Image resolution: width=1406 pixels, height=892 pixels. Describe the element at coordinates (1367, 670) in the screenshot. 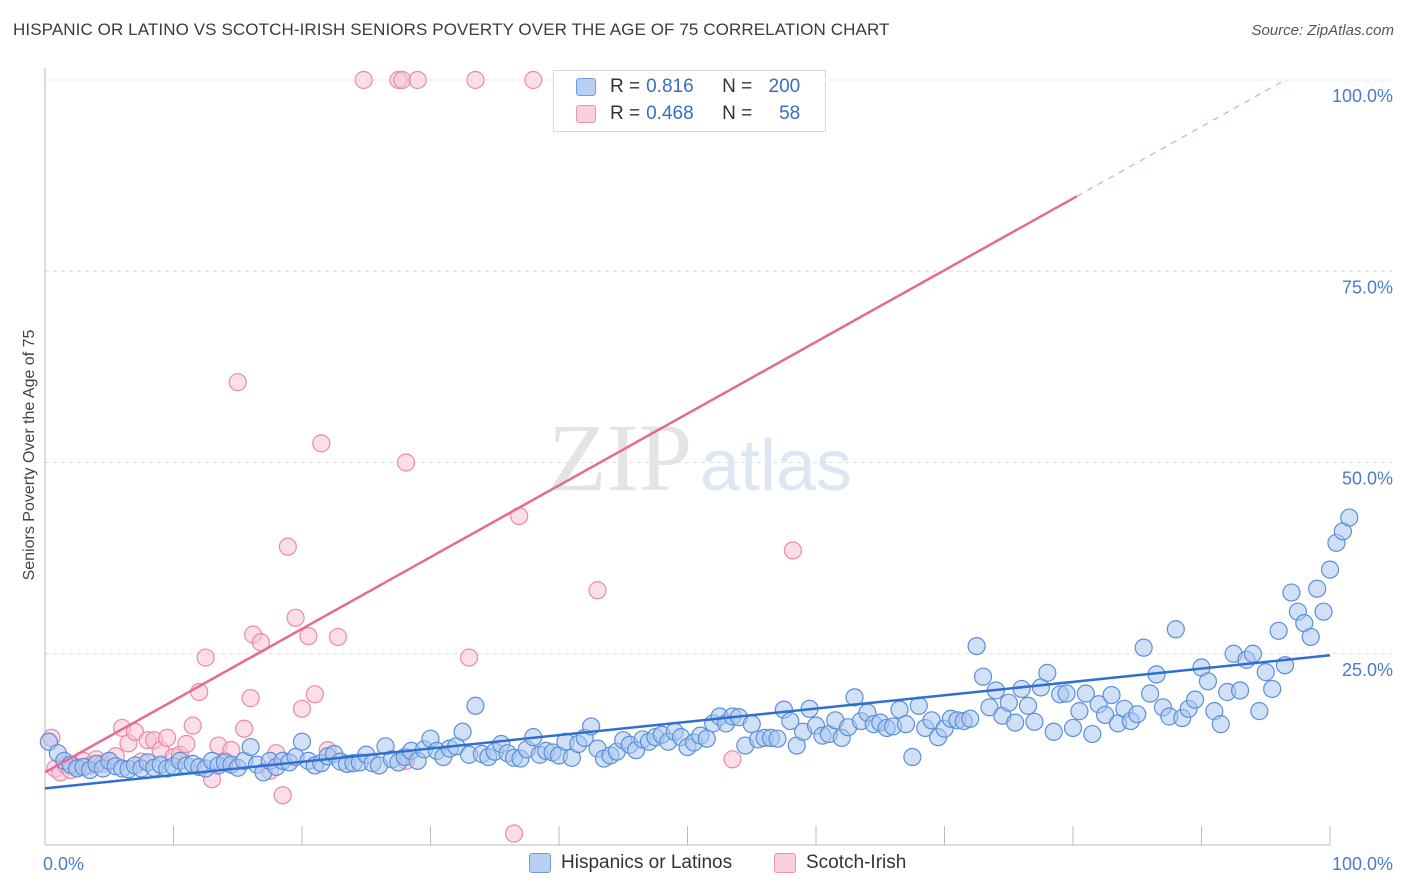

I see `y-tick-label: 25.0%` at that location.